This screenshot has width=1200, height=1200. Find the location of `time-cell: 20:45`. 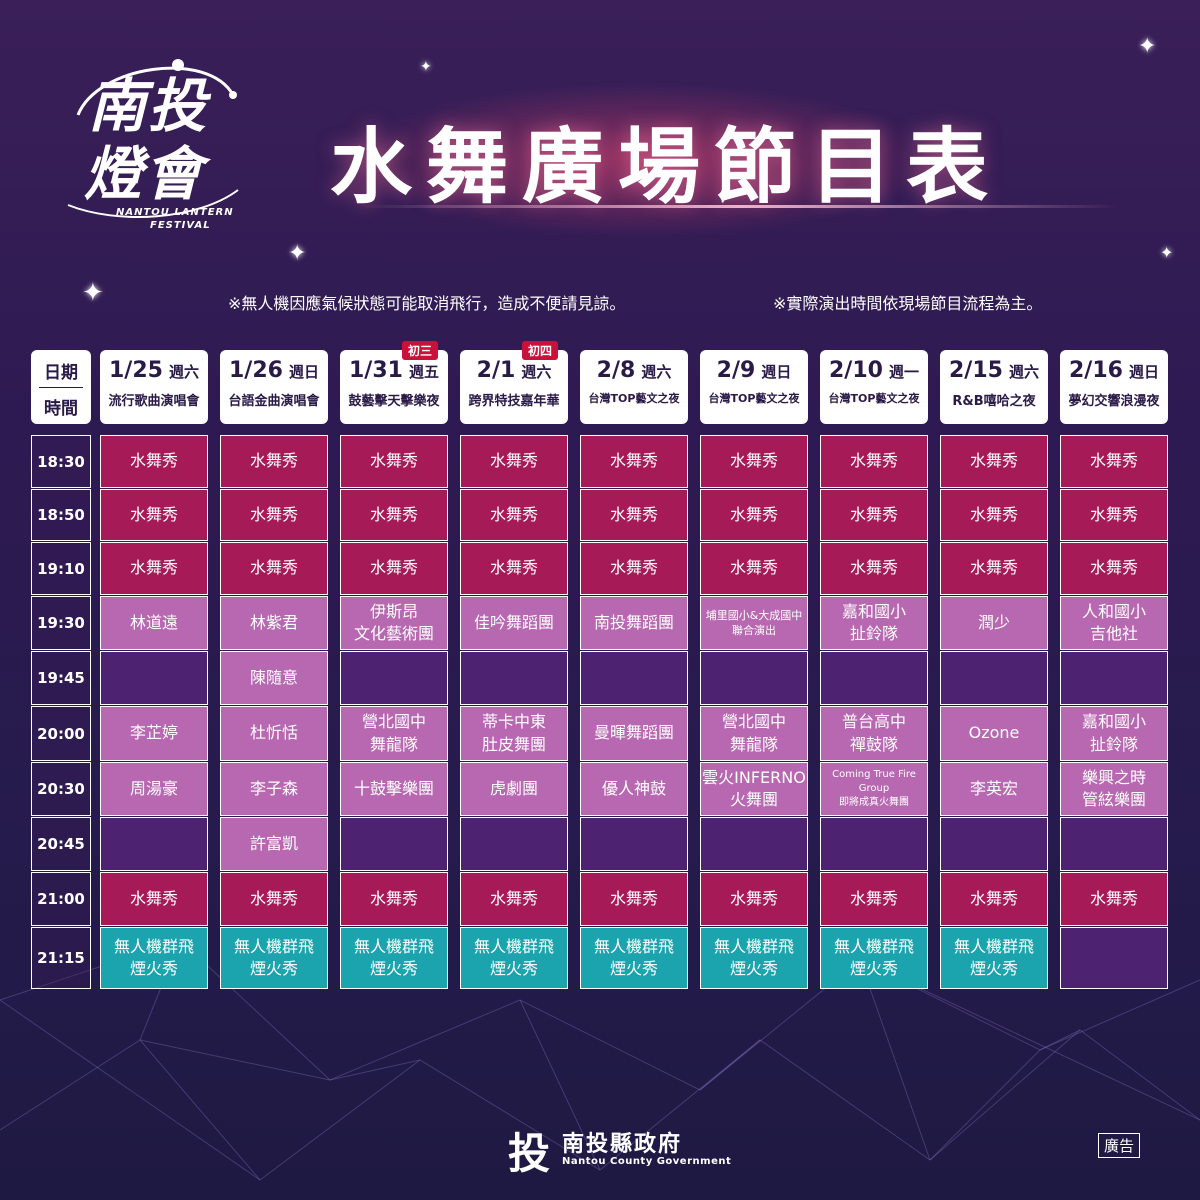

time-cell: 20:45 is located at coordinates (61, 844).